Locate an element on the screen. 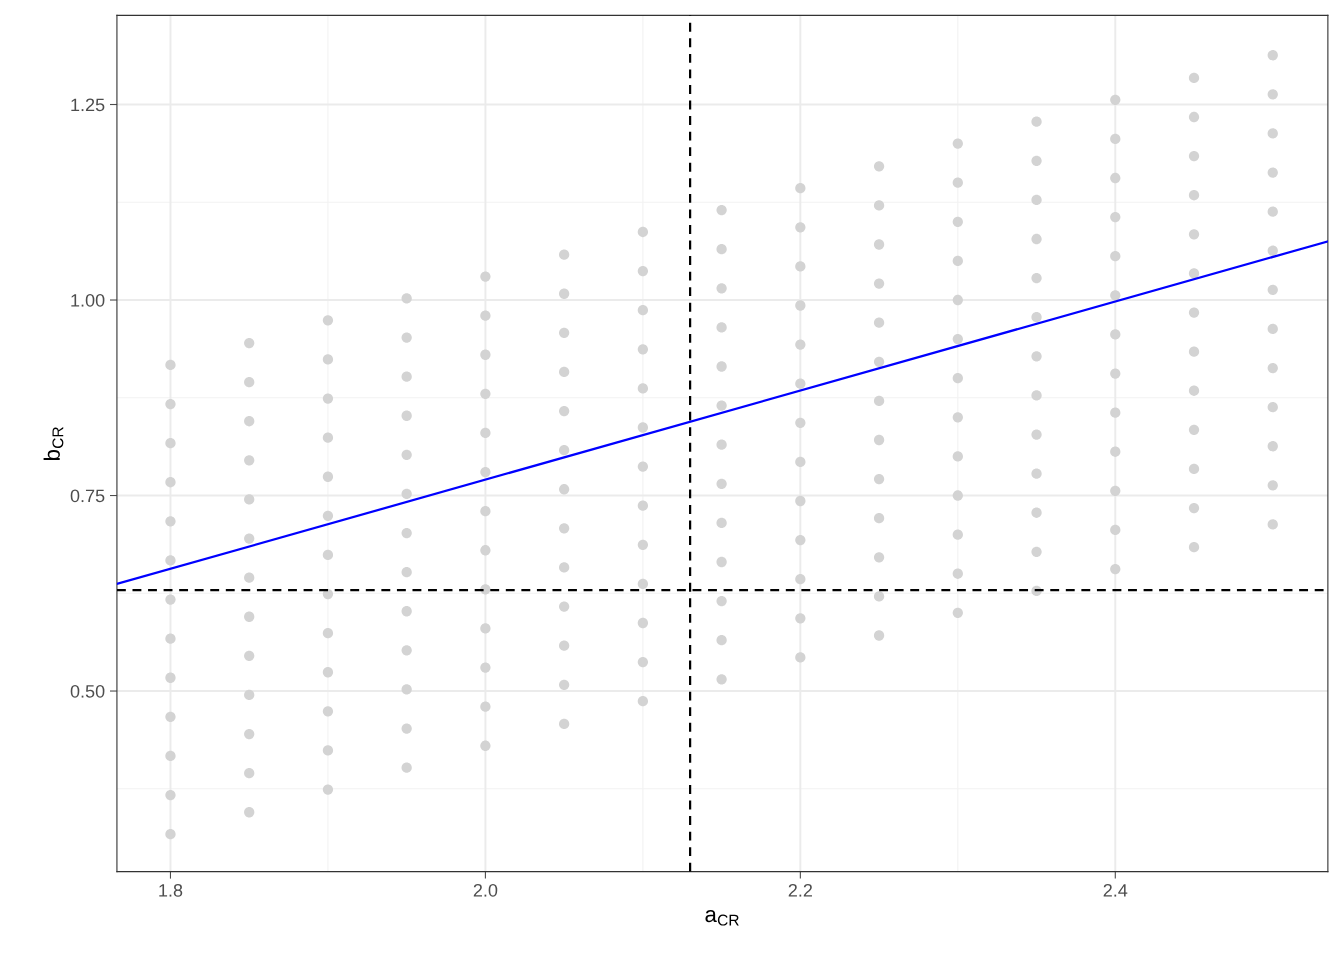 The height and width of the screenshot is (960, 1344). y-tick-label: 0.50 is located at coordinates (87, 691).